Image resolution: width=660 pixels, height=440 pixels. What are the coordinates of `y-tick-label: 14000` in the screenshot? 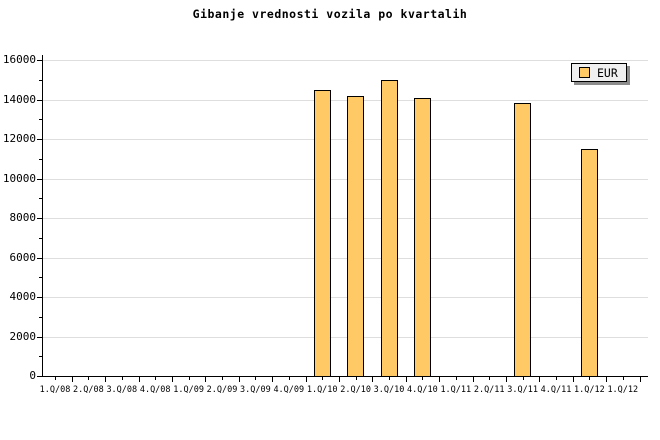 It's located at (19, 99).